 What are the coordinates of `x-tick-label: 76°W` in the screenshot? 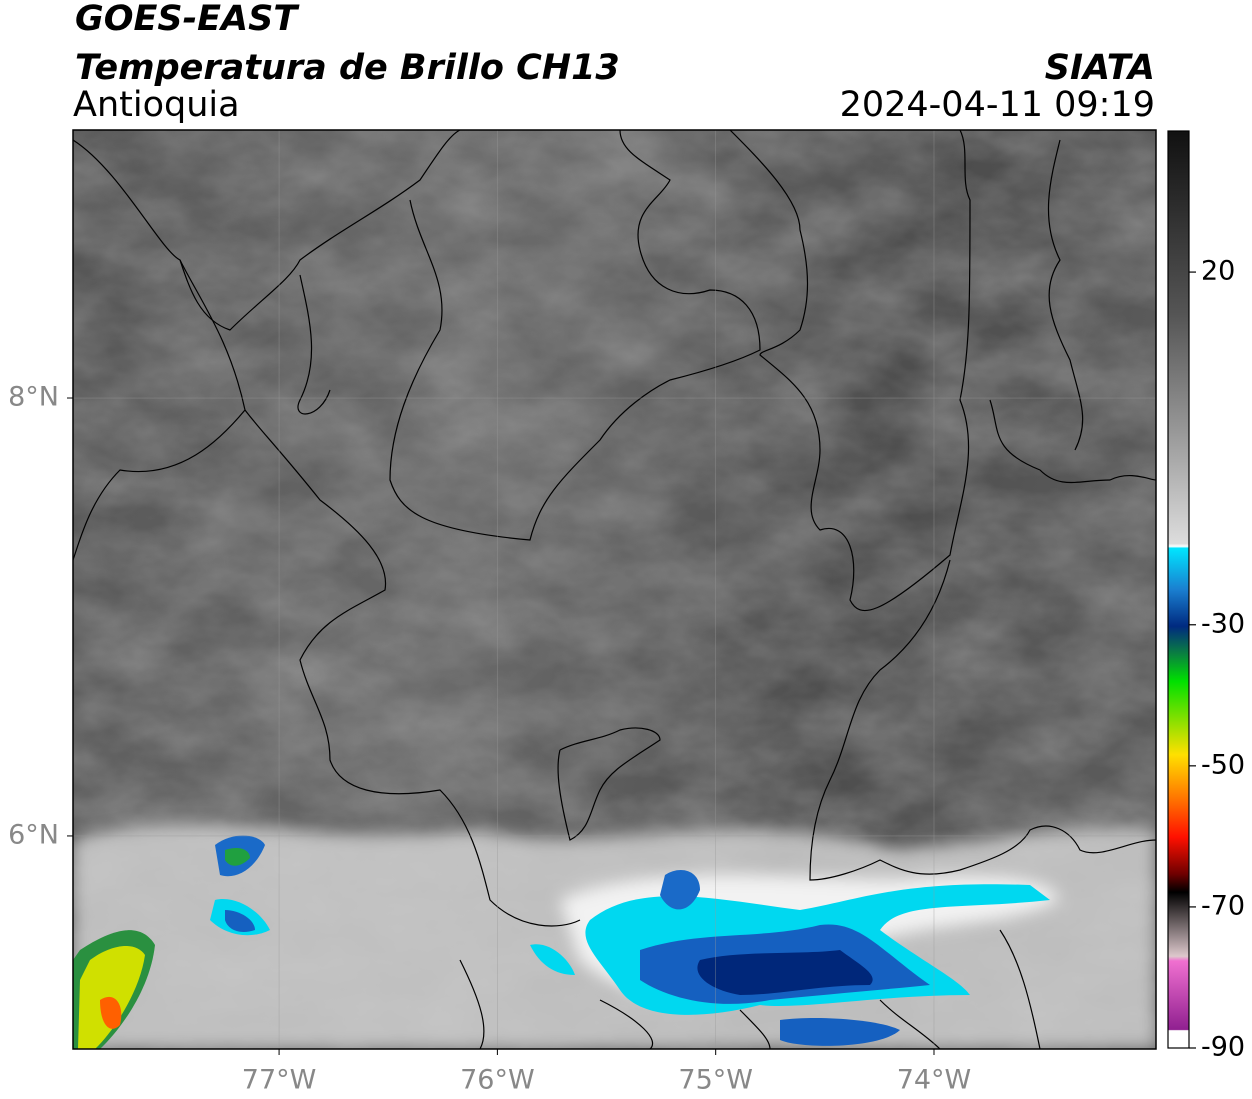 It's located at (497, 1080).